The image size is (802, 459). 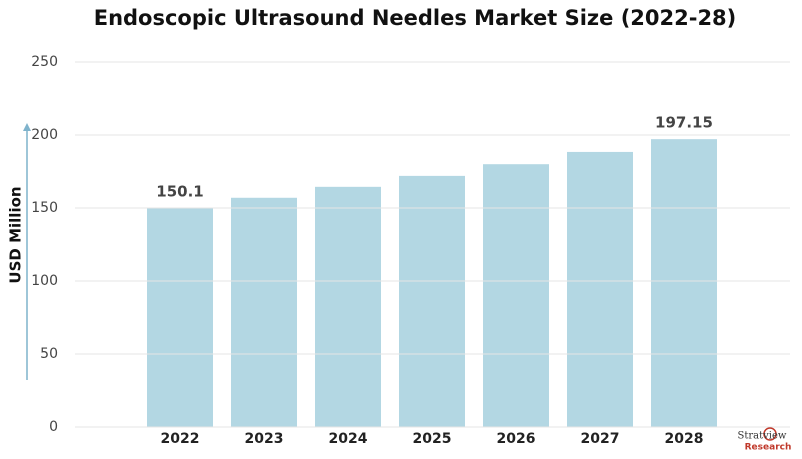 What do you see at coordinates (684, 123) in the screenshot?
I see `value-label: 197.15` at bounding box center [684, 123].